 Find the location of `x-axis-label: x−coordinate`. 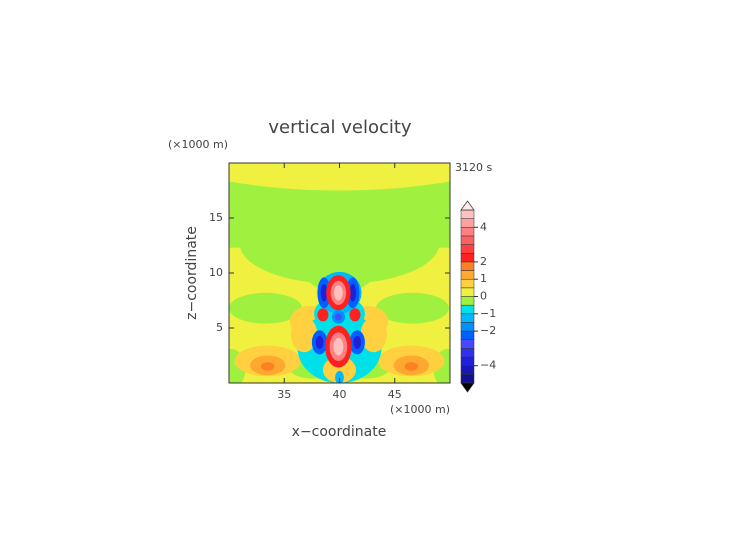

x-axis-label: x−coordinate is located at coordinates (339, 432).